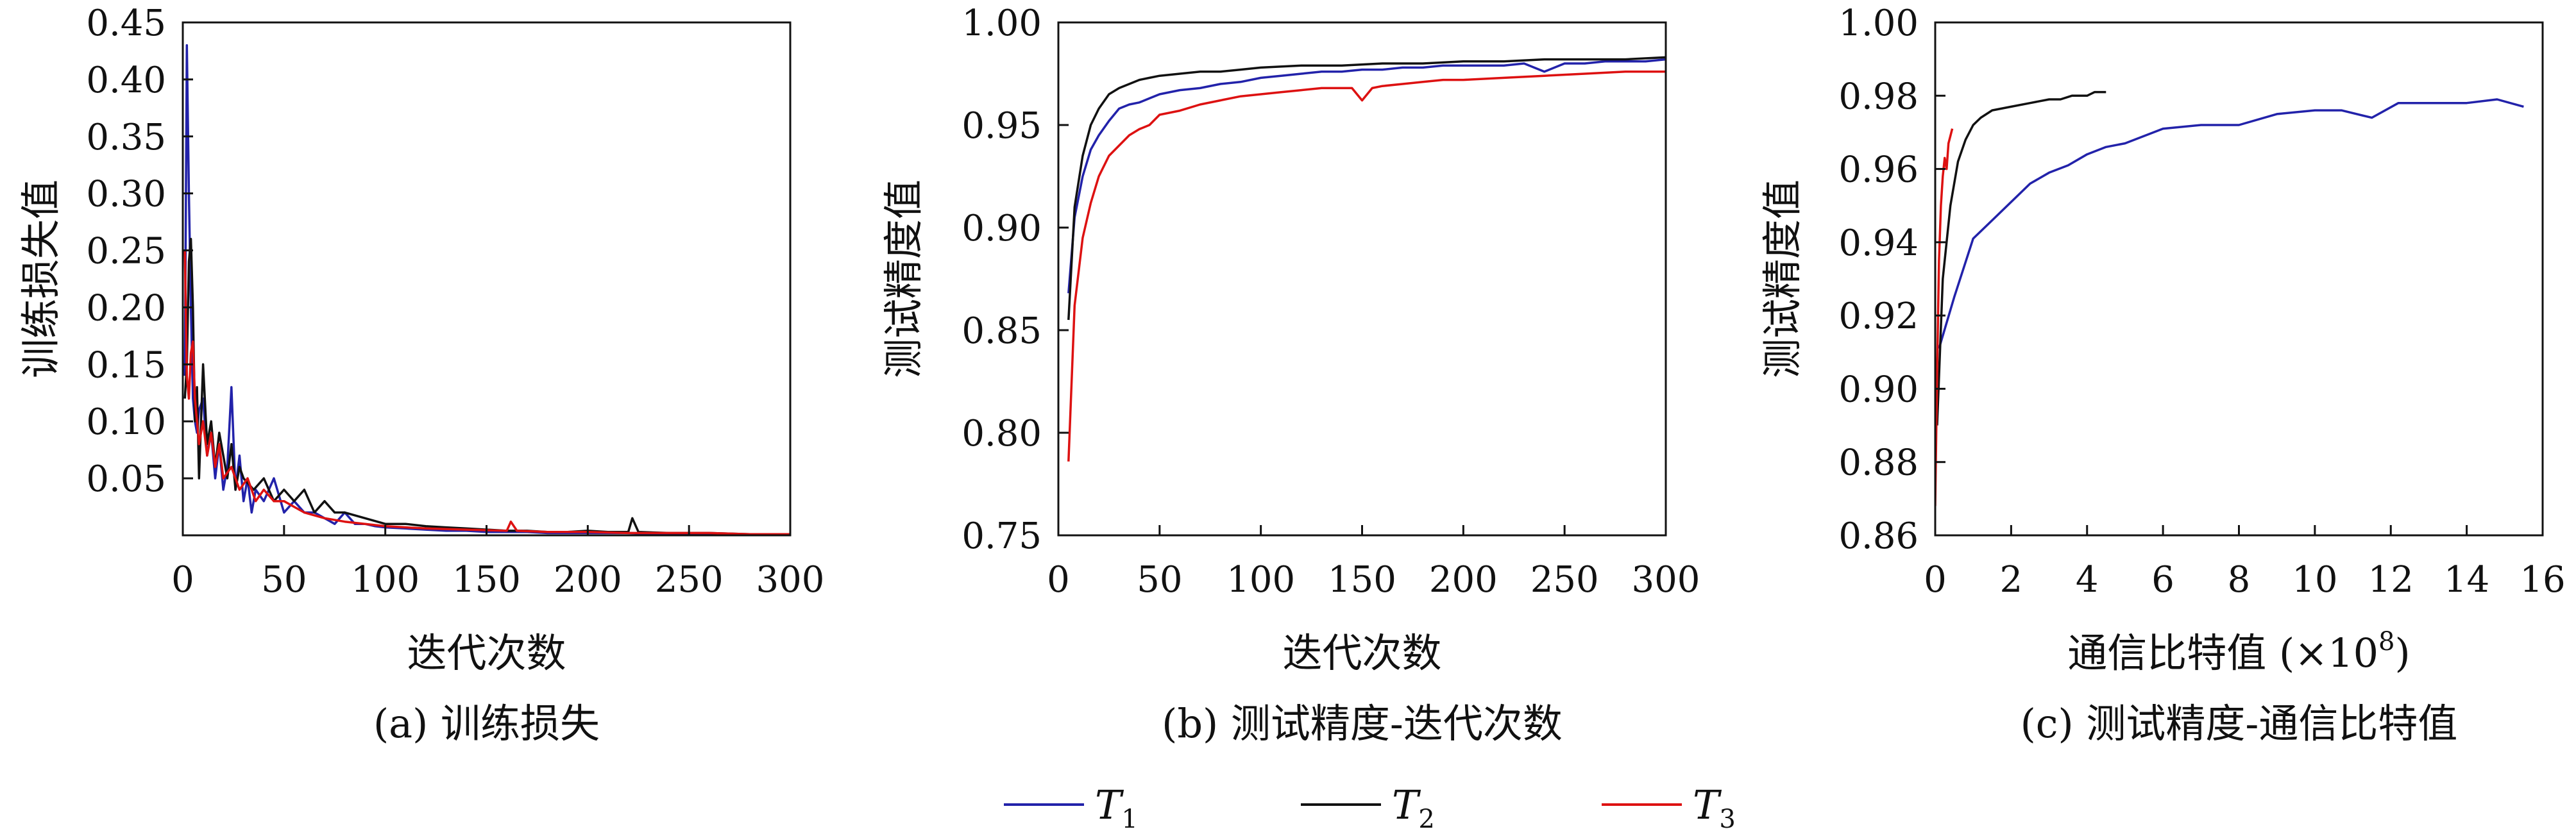 The width and height of the screenshot is (2576, 836). What do you see at coordinates (1370, 808) in the screenshot?
I see `legend: T1 T2 T3` at bounding box center [1370, 808].